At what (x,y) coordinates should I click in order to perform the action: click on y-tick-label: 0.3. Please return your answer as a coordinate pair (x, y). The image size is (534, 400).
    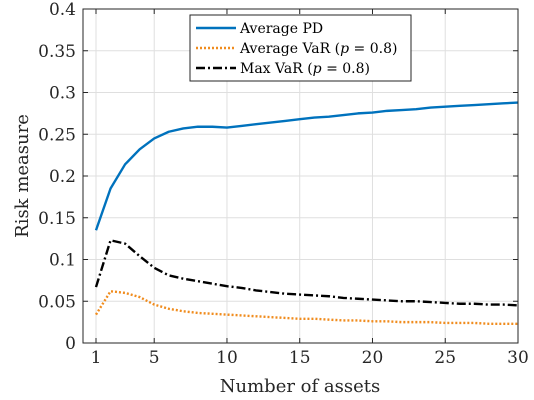
    Looking at the image, I should click on (62, 94).